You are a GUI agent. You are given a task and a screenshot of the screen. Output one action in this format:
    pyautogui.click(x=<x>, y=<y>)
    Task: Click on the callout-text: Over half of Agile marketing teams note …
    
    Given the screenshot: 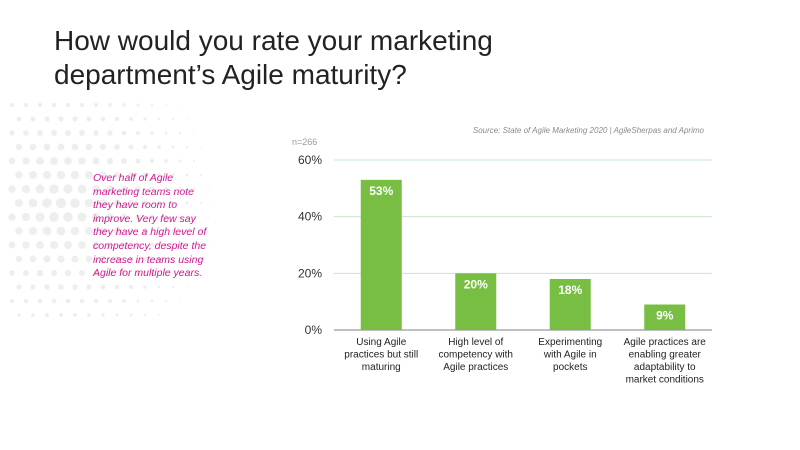 What is the action you would take?
    pyautogui.click(x=150, y=226)
    